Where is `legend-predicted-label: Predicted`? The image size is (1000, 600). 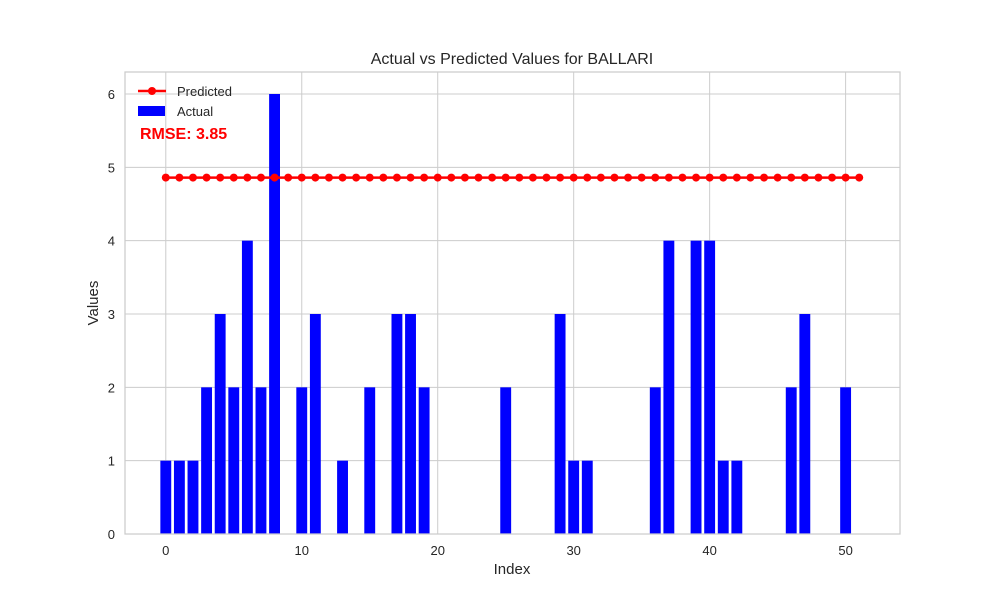 legend-predicted-label: Predicted is located at coordinates (204, 91).